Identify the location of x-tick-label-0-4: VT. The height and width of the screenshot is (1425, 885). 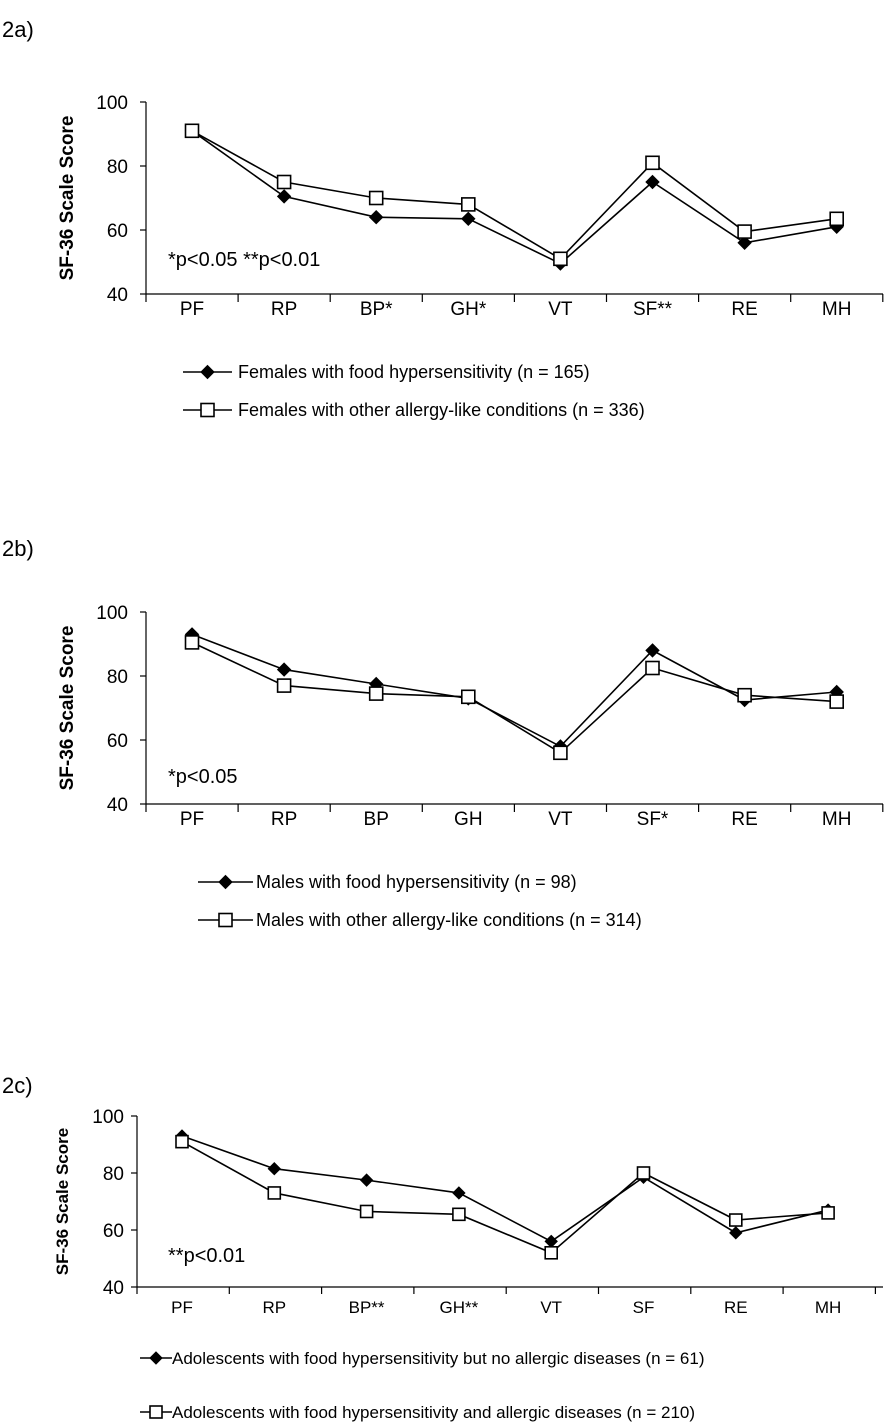
(560, 309).